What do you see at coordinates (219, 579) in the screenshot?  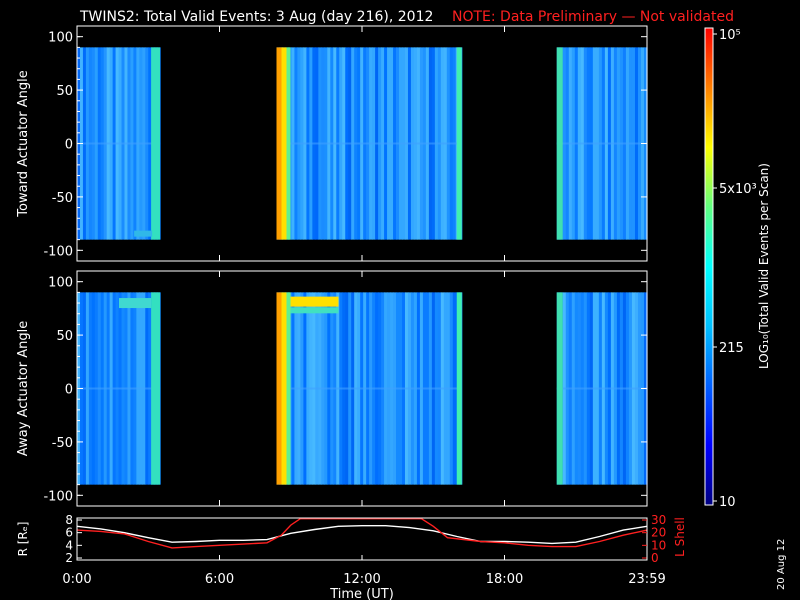 I see `x-tick-label: 6:00` at bounding box center [219, 579].